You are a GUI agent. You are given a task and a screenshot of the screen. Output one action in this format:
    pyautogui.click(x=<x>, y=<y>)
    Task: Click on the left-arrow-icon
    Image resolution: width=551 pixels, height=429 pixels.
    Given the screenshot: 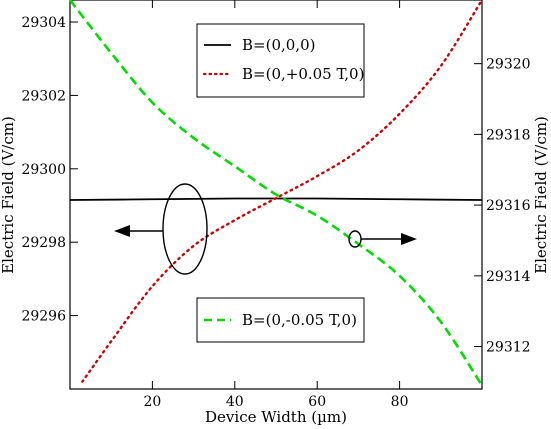 What is the action you would take?
    pyautogui.click(x=122, y=231)
    